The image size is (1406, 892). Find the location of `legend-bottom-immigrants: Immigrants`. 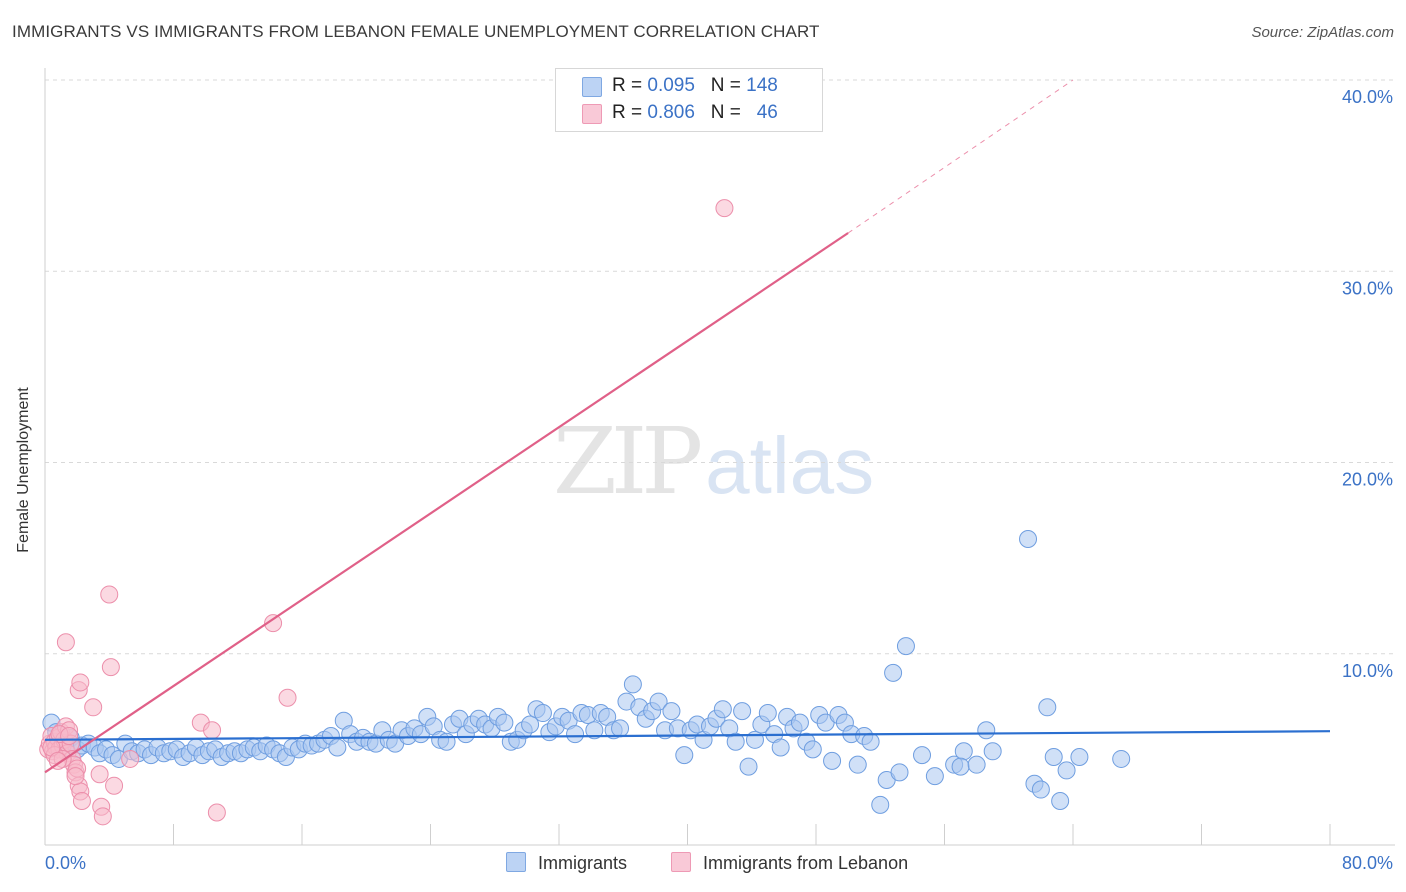

legend-bottom-immigrants: Immigrants is located at coordinates (566, 863).